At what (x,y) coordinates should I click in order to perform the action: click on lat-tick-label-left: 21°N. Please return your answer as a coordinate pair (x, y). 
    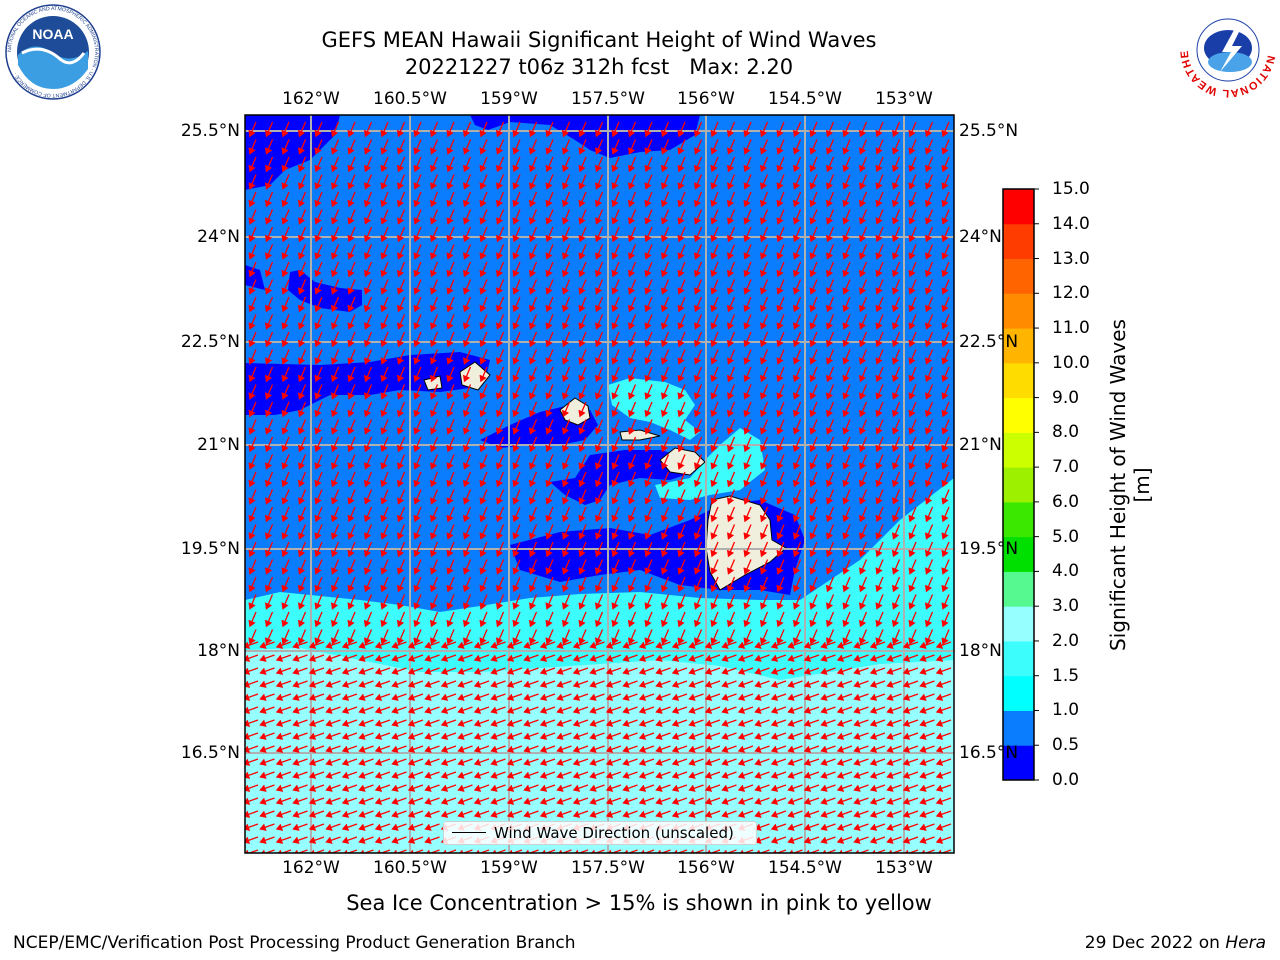
    Looking at the image, I should click on (218, 445).